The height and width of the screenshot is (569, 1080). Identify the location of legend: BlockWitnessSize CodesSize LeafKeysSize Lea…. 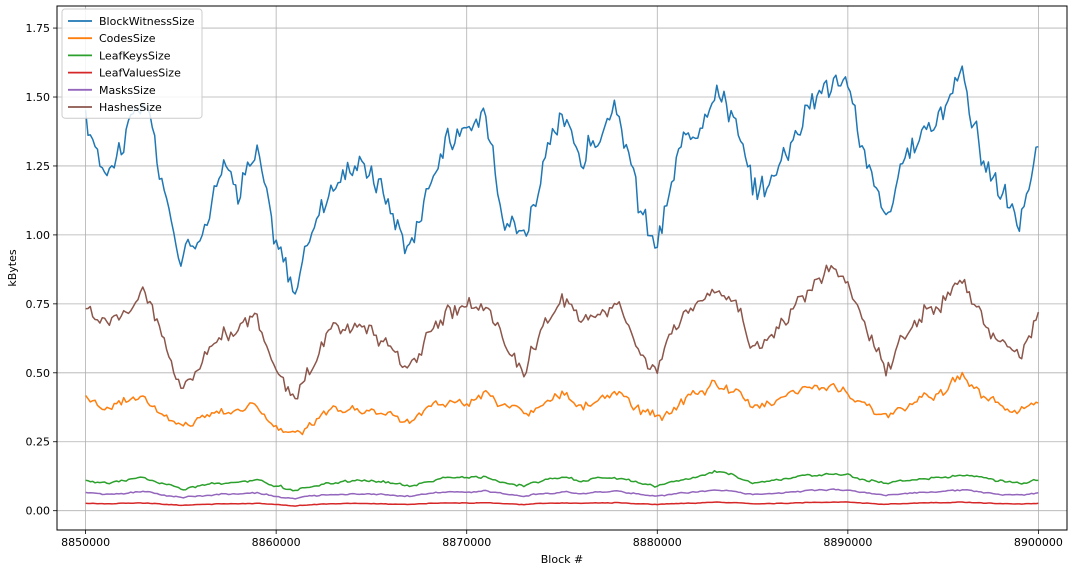
(132, 63).